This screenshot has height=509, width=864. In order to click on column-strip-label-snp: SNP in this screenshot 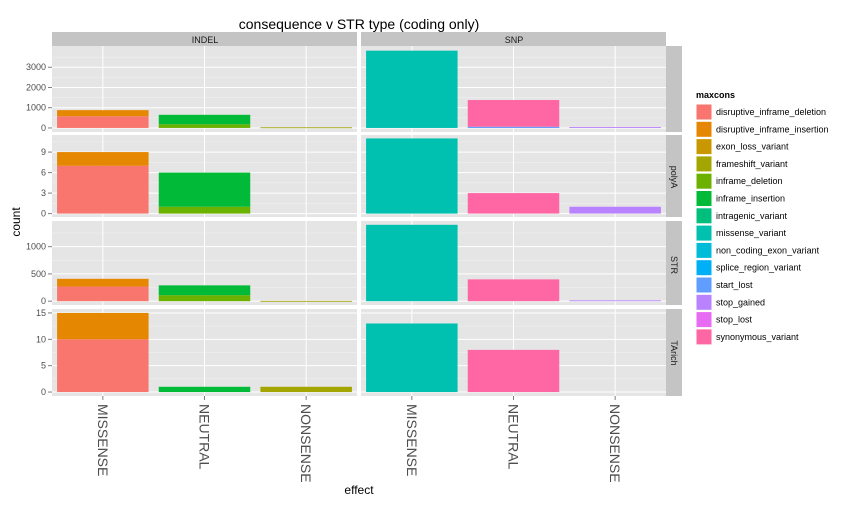, I will do `click(514, 40)`.